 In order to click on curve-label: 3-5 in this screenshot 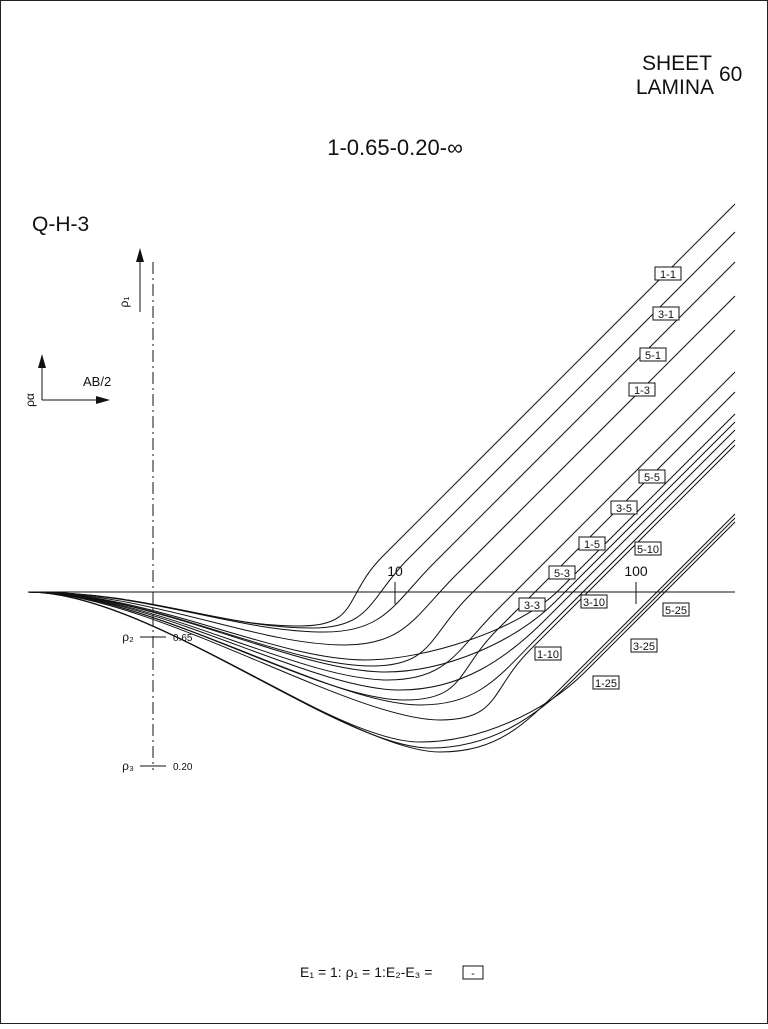, I will do `click(624, 509)`.